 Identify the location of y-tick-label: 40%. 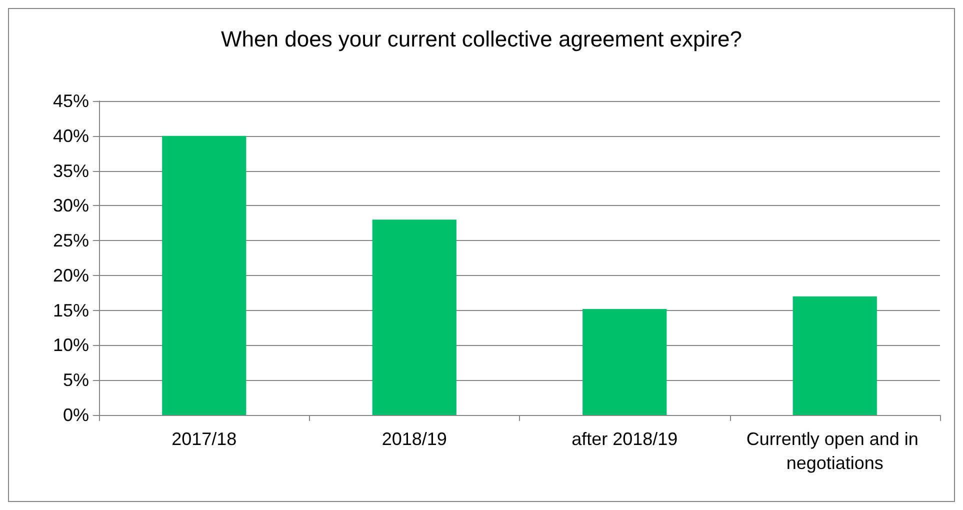
(70, 136).